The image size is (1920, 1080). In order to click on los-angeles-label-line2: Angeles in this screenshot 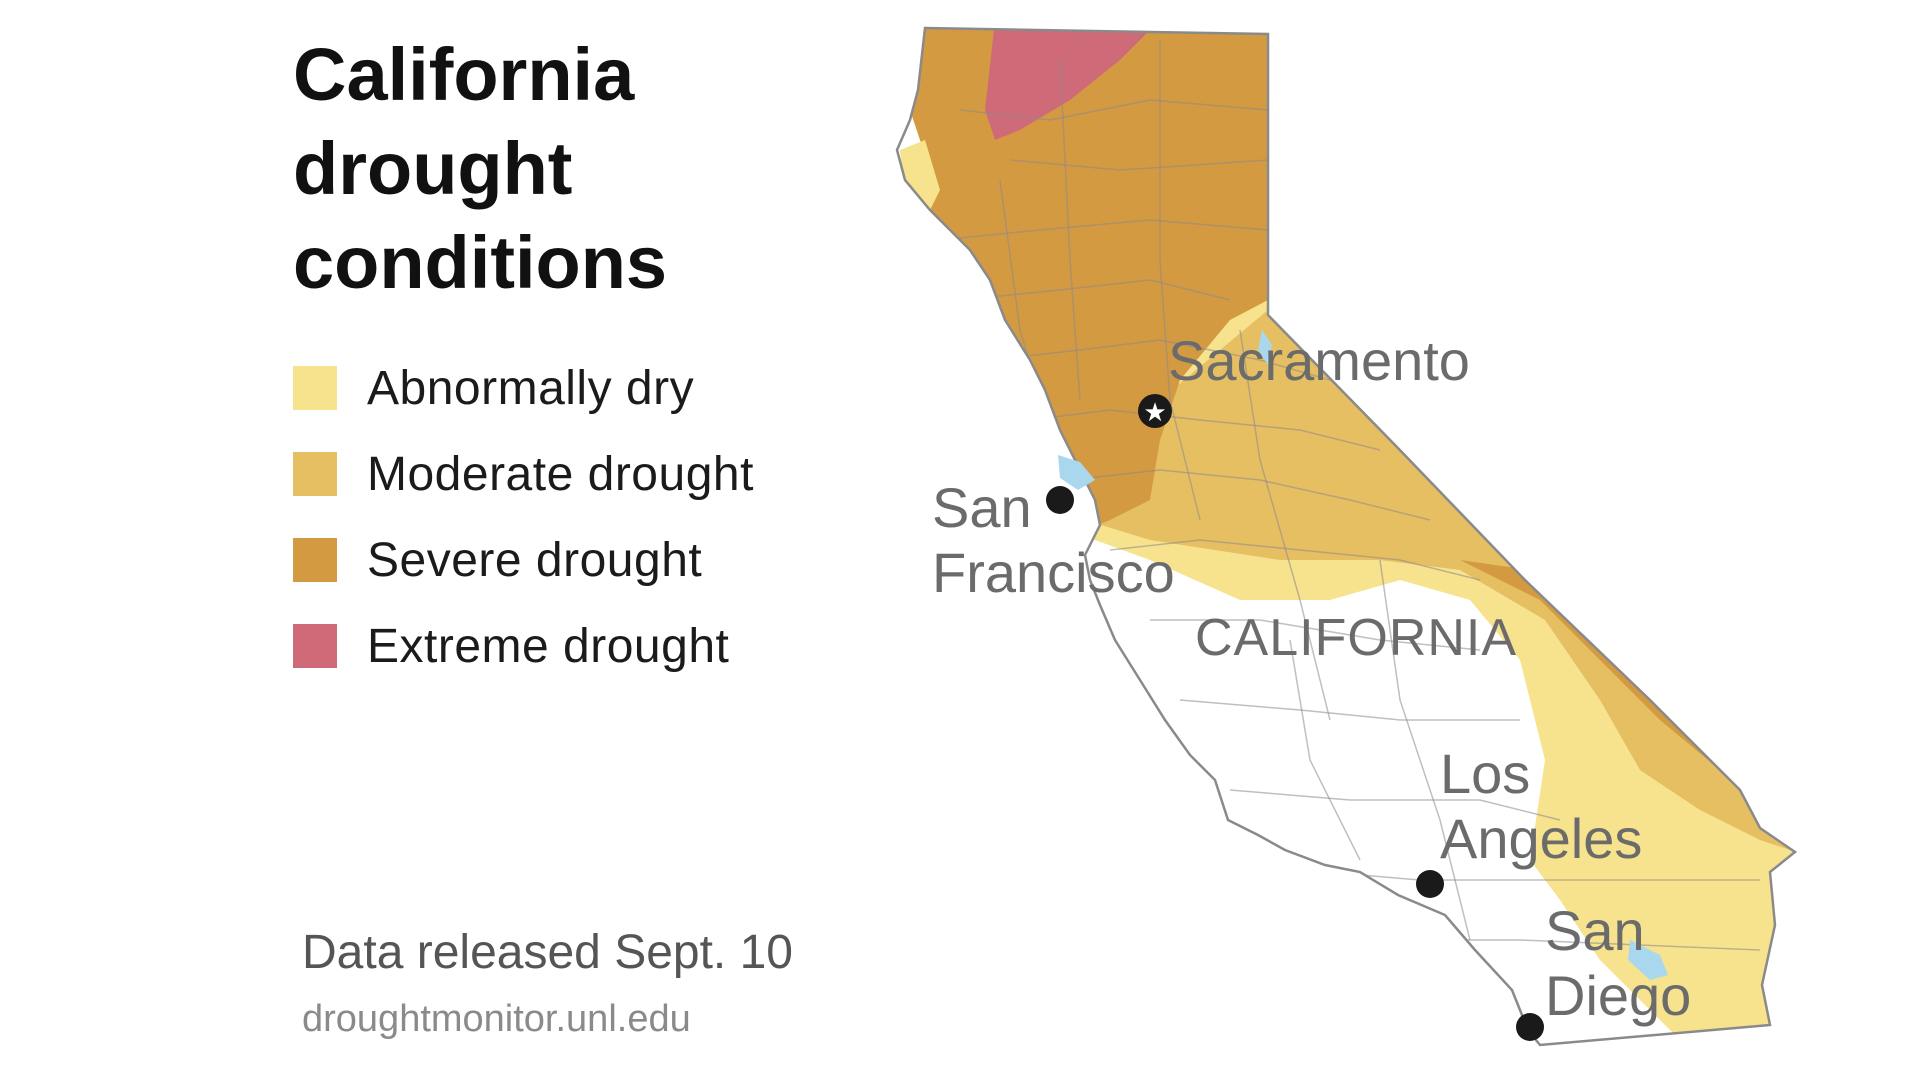, I will do `click(1541, 838)`.